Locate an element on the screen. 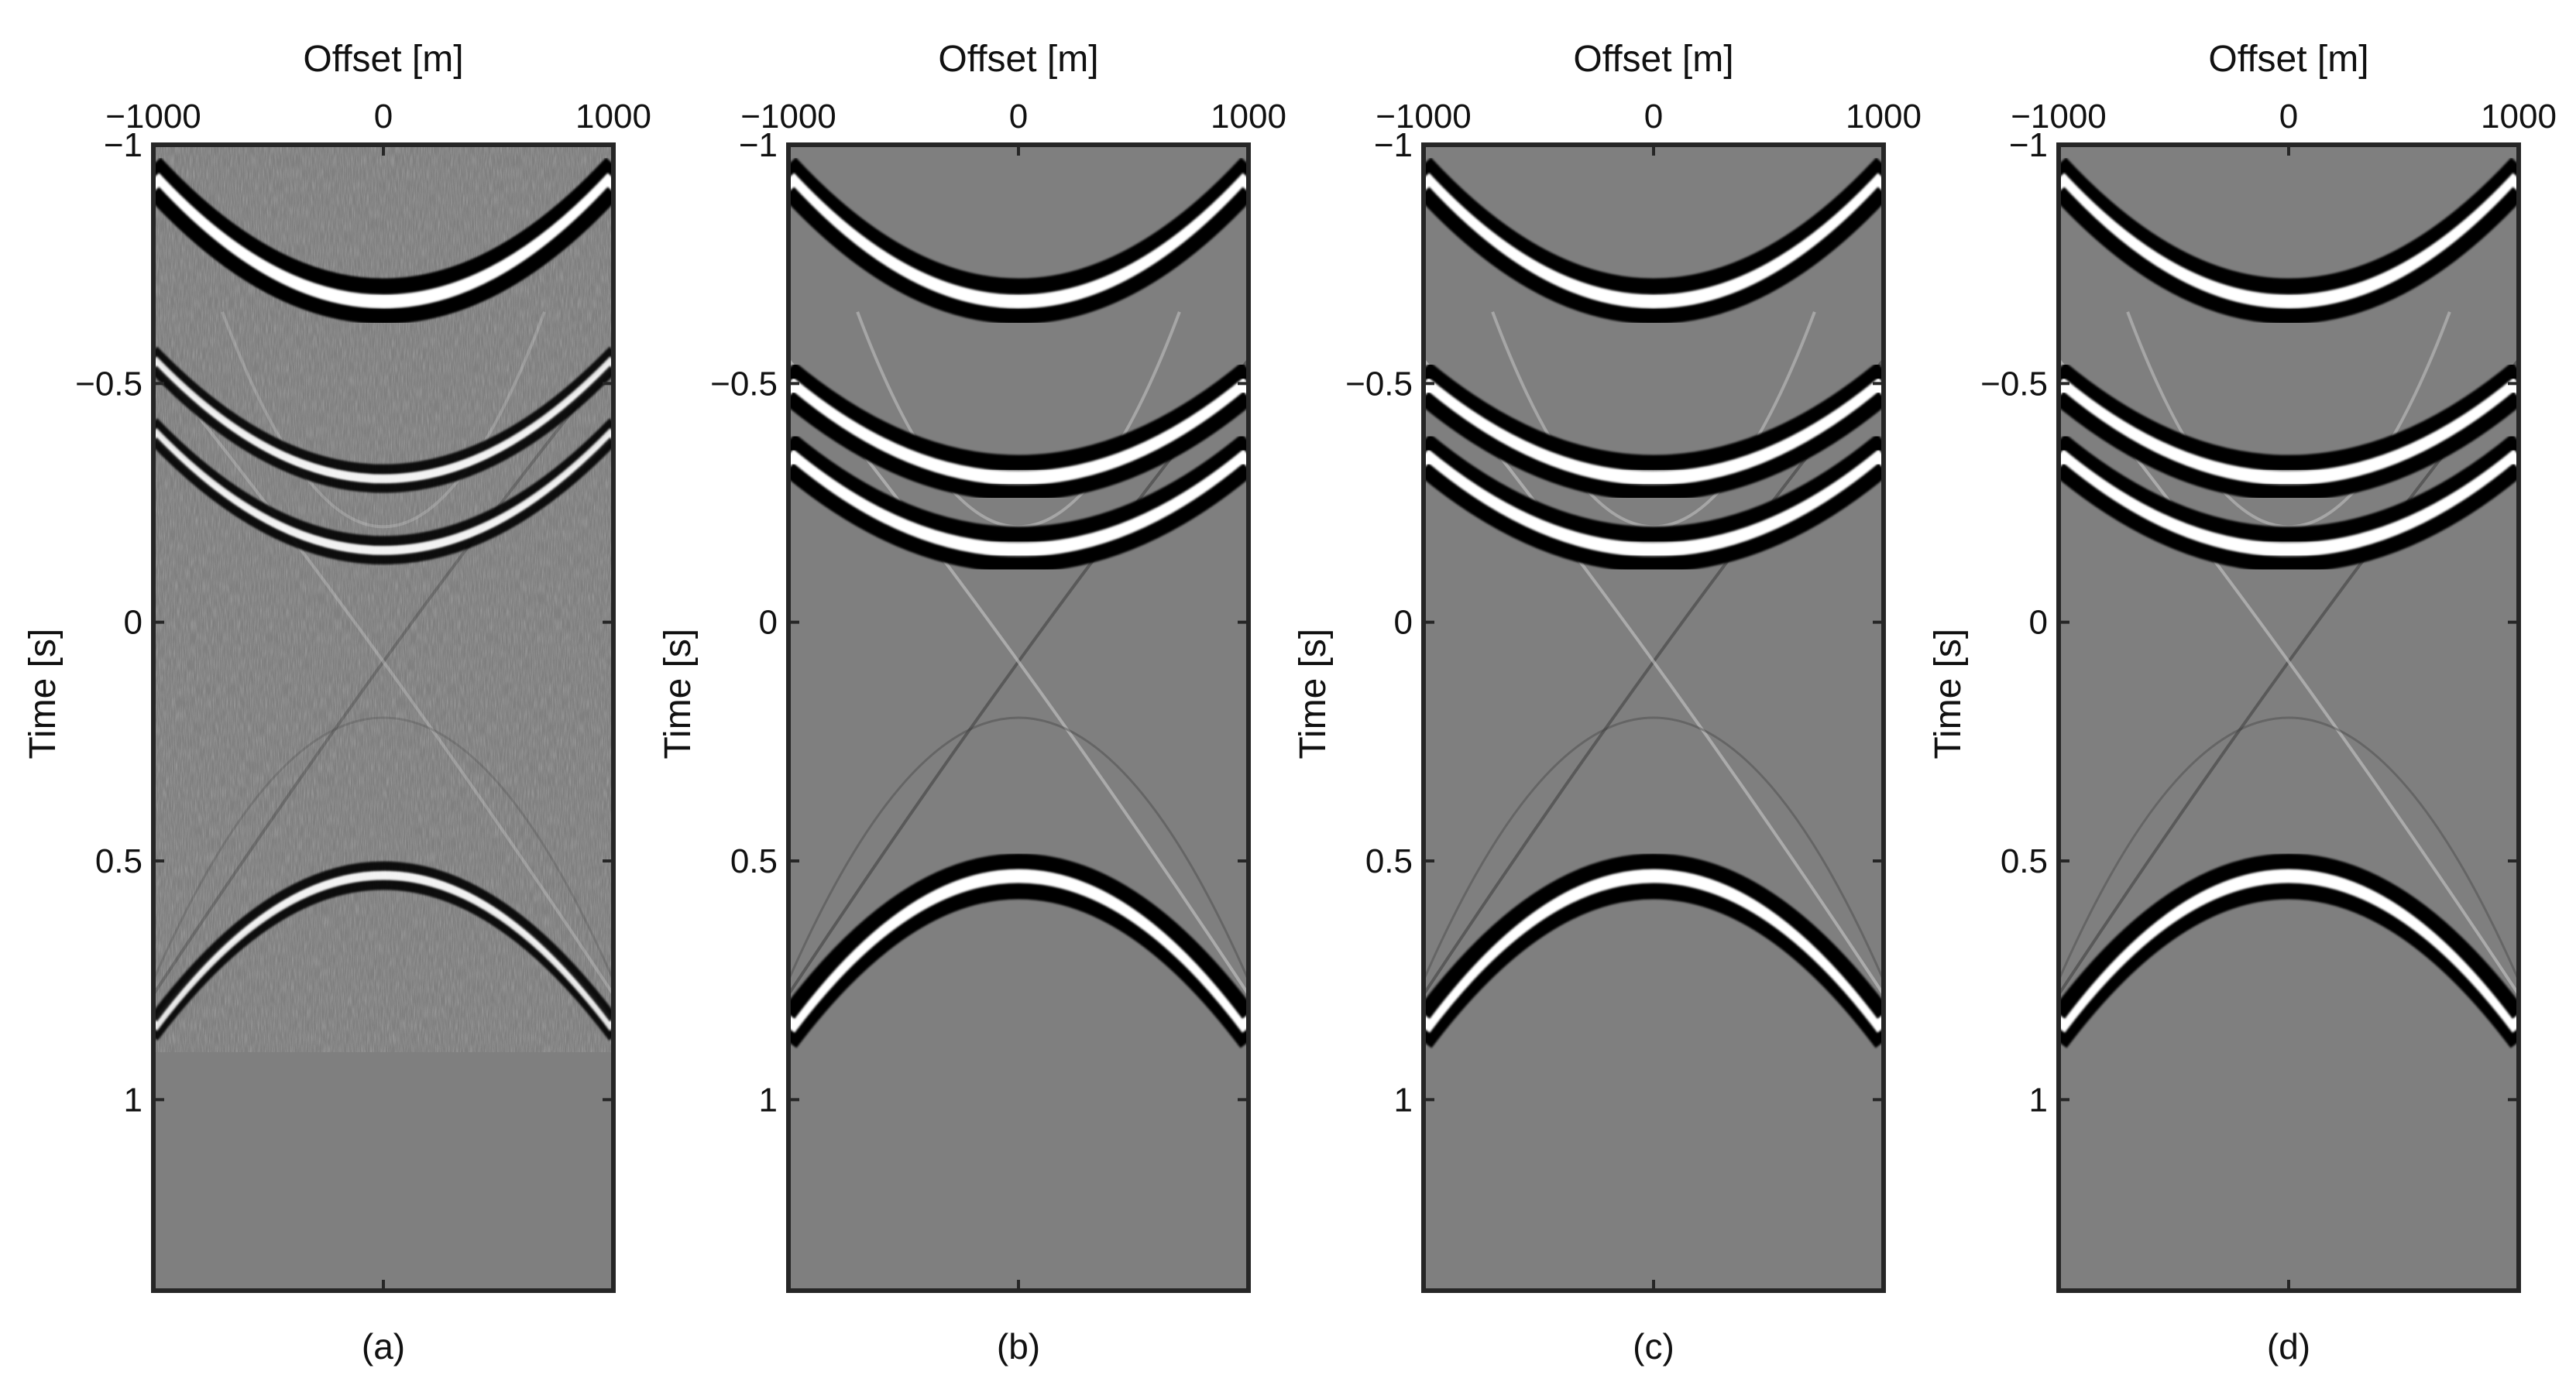  panel-caption: (d) is located at coordinates (2288, 1347).